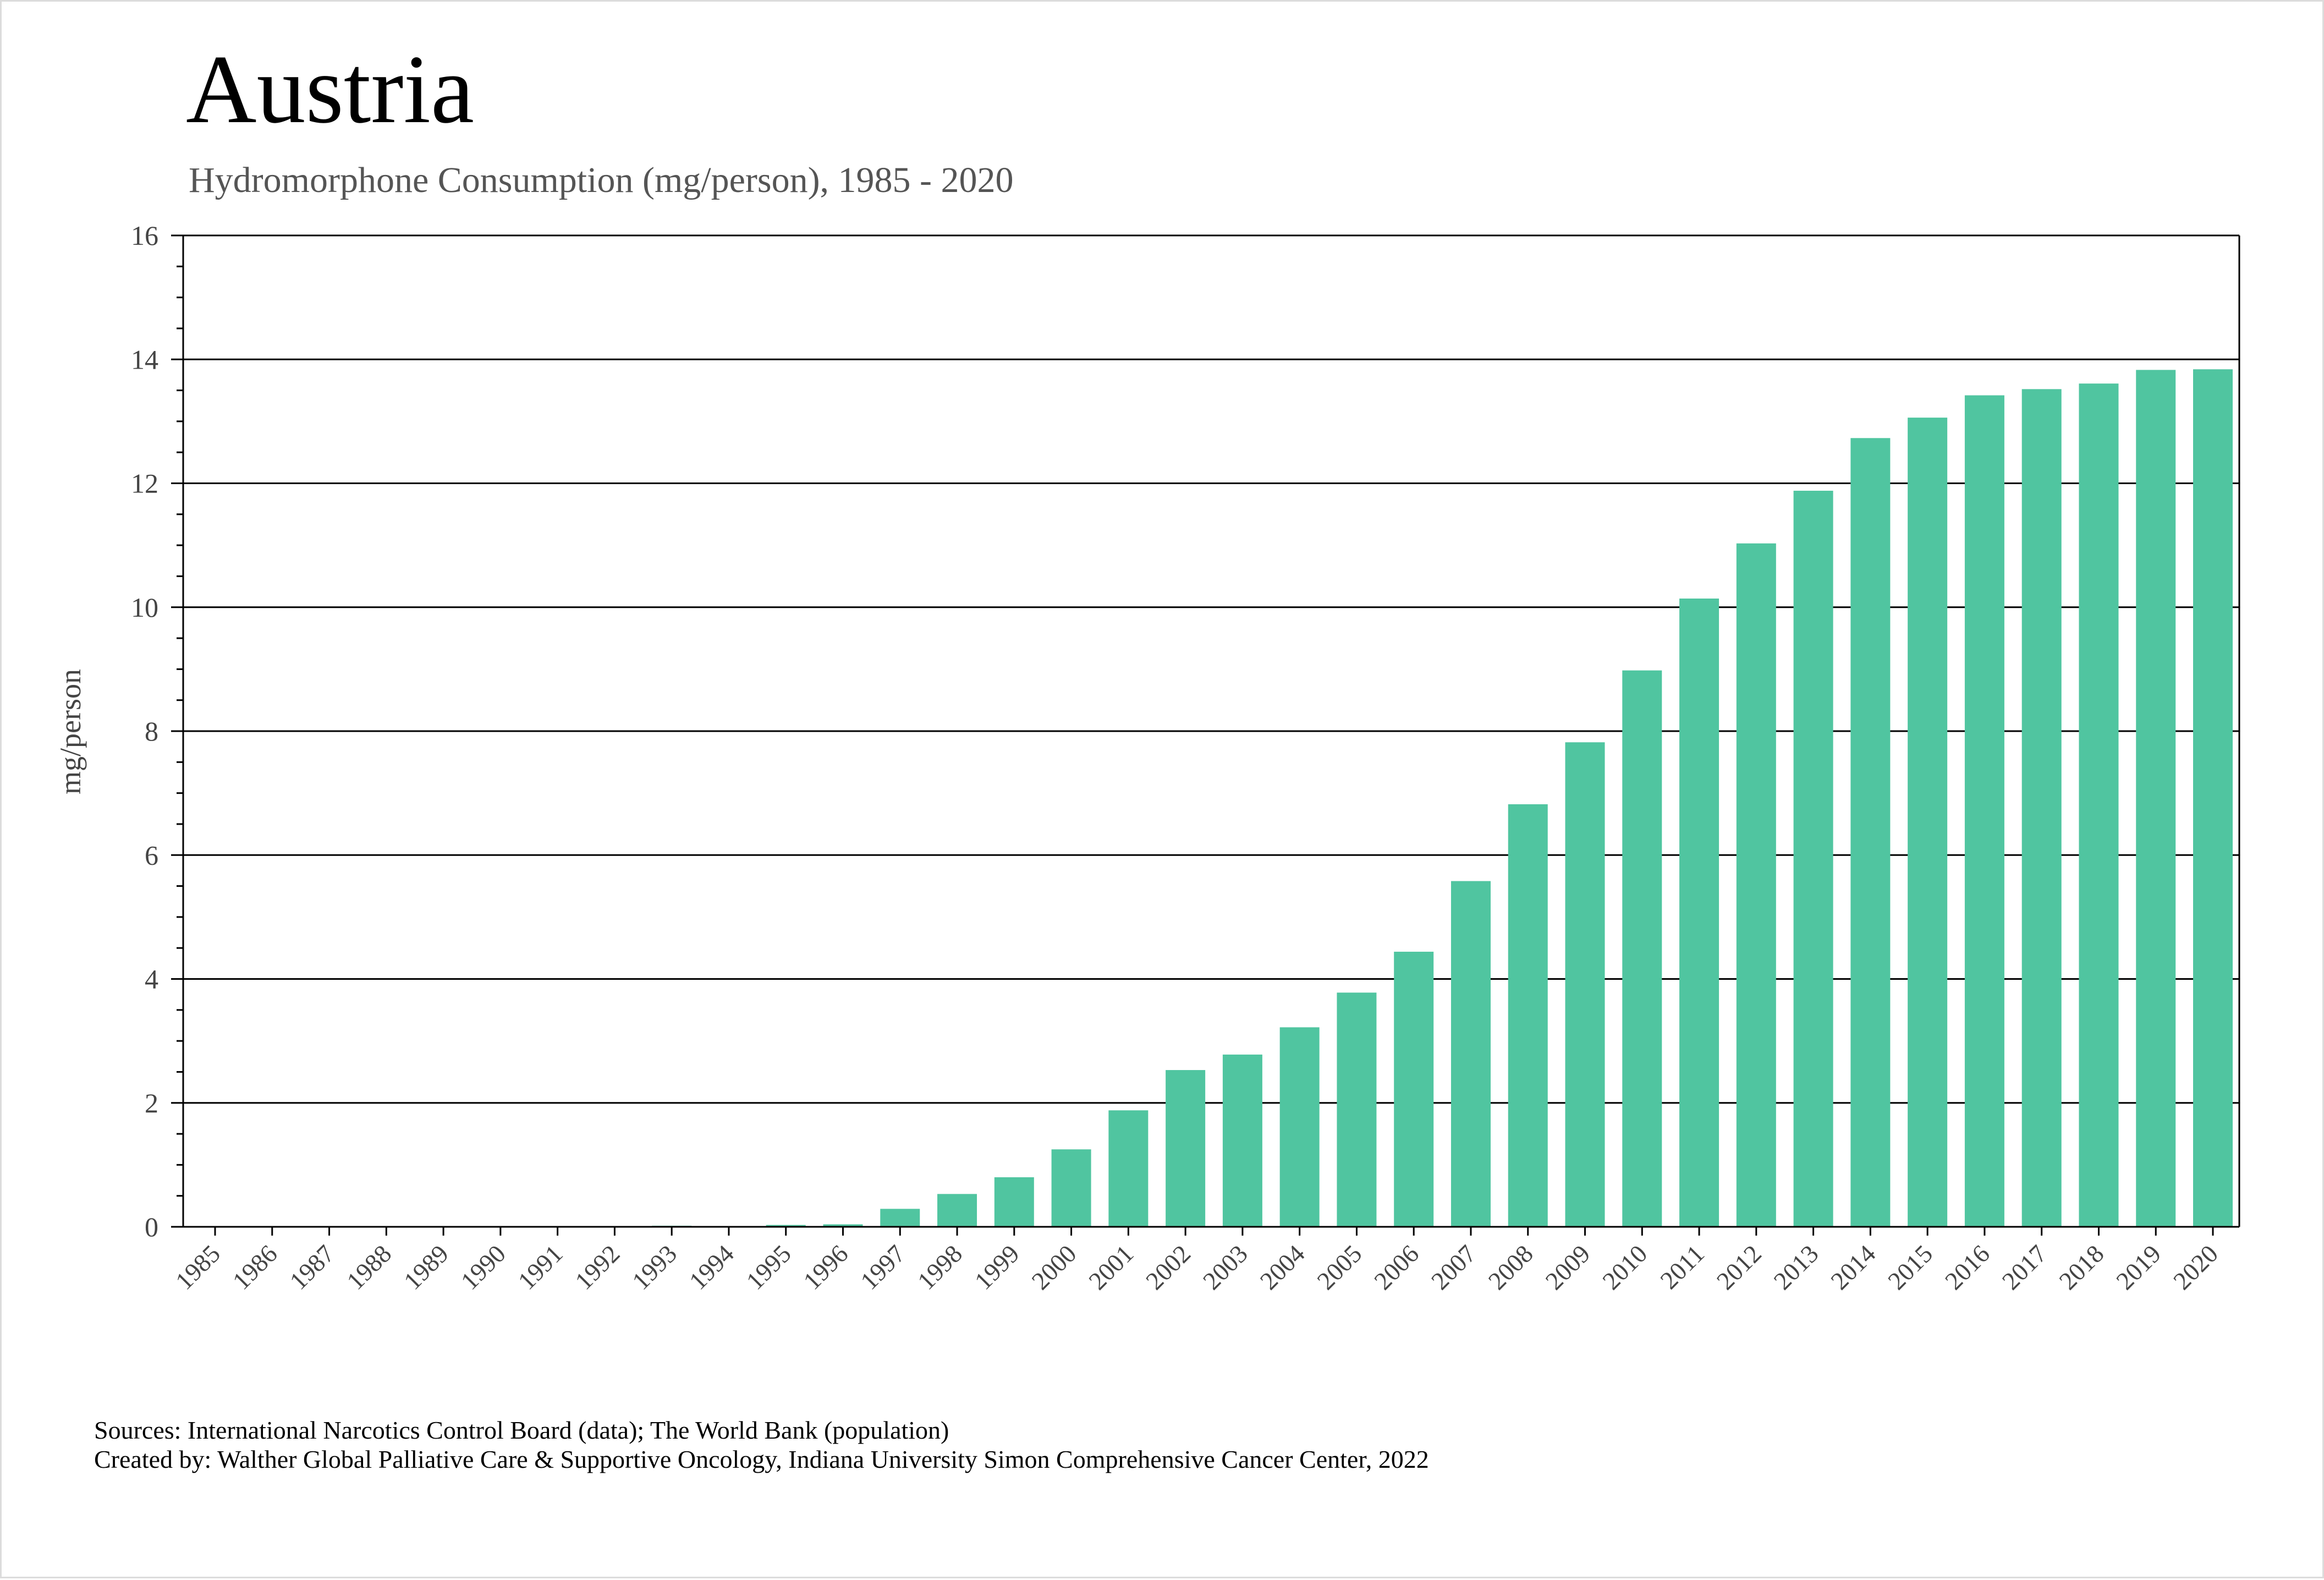 The image size is (2324, 1580). I want to click on x-tick-label: 2007, so click(1454, 1267).